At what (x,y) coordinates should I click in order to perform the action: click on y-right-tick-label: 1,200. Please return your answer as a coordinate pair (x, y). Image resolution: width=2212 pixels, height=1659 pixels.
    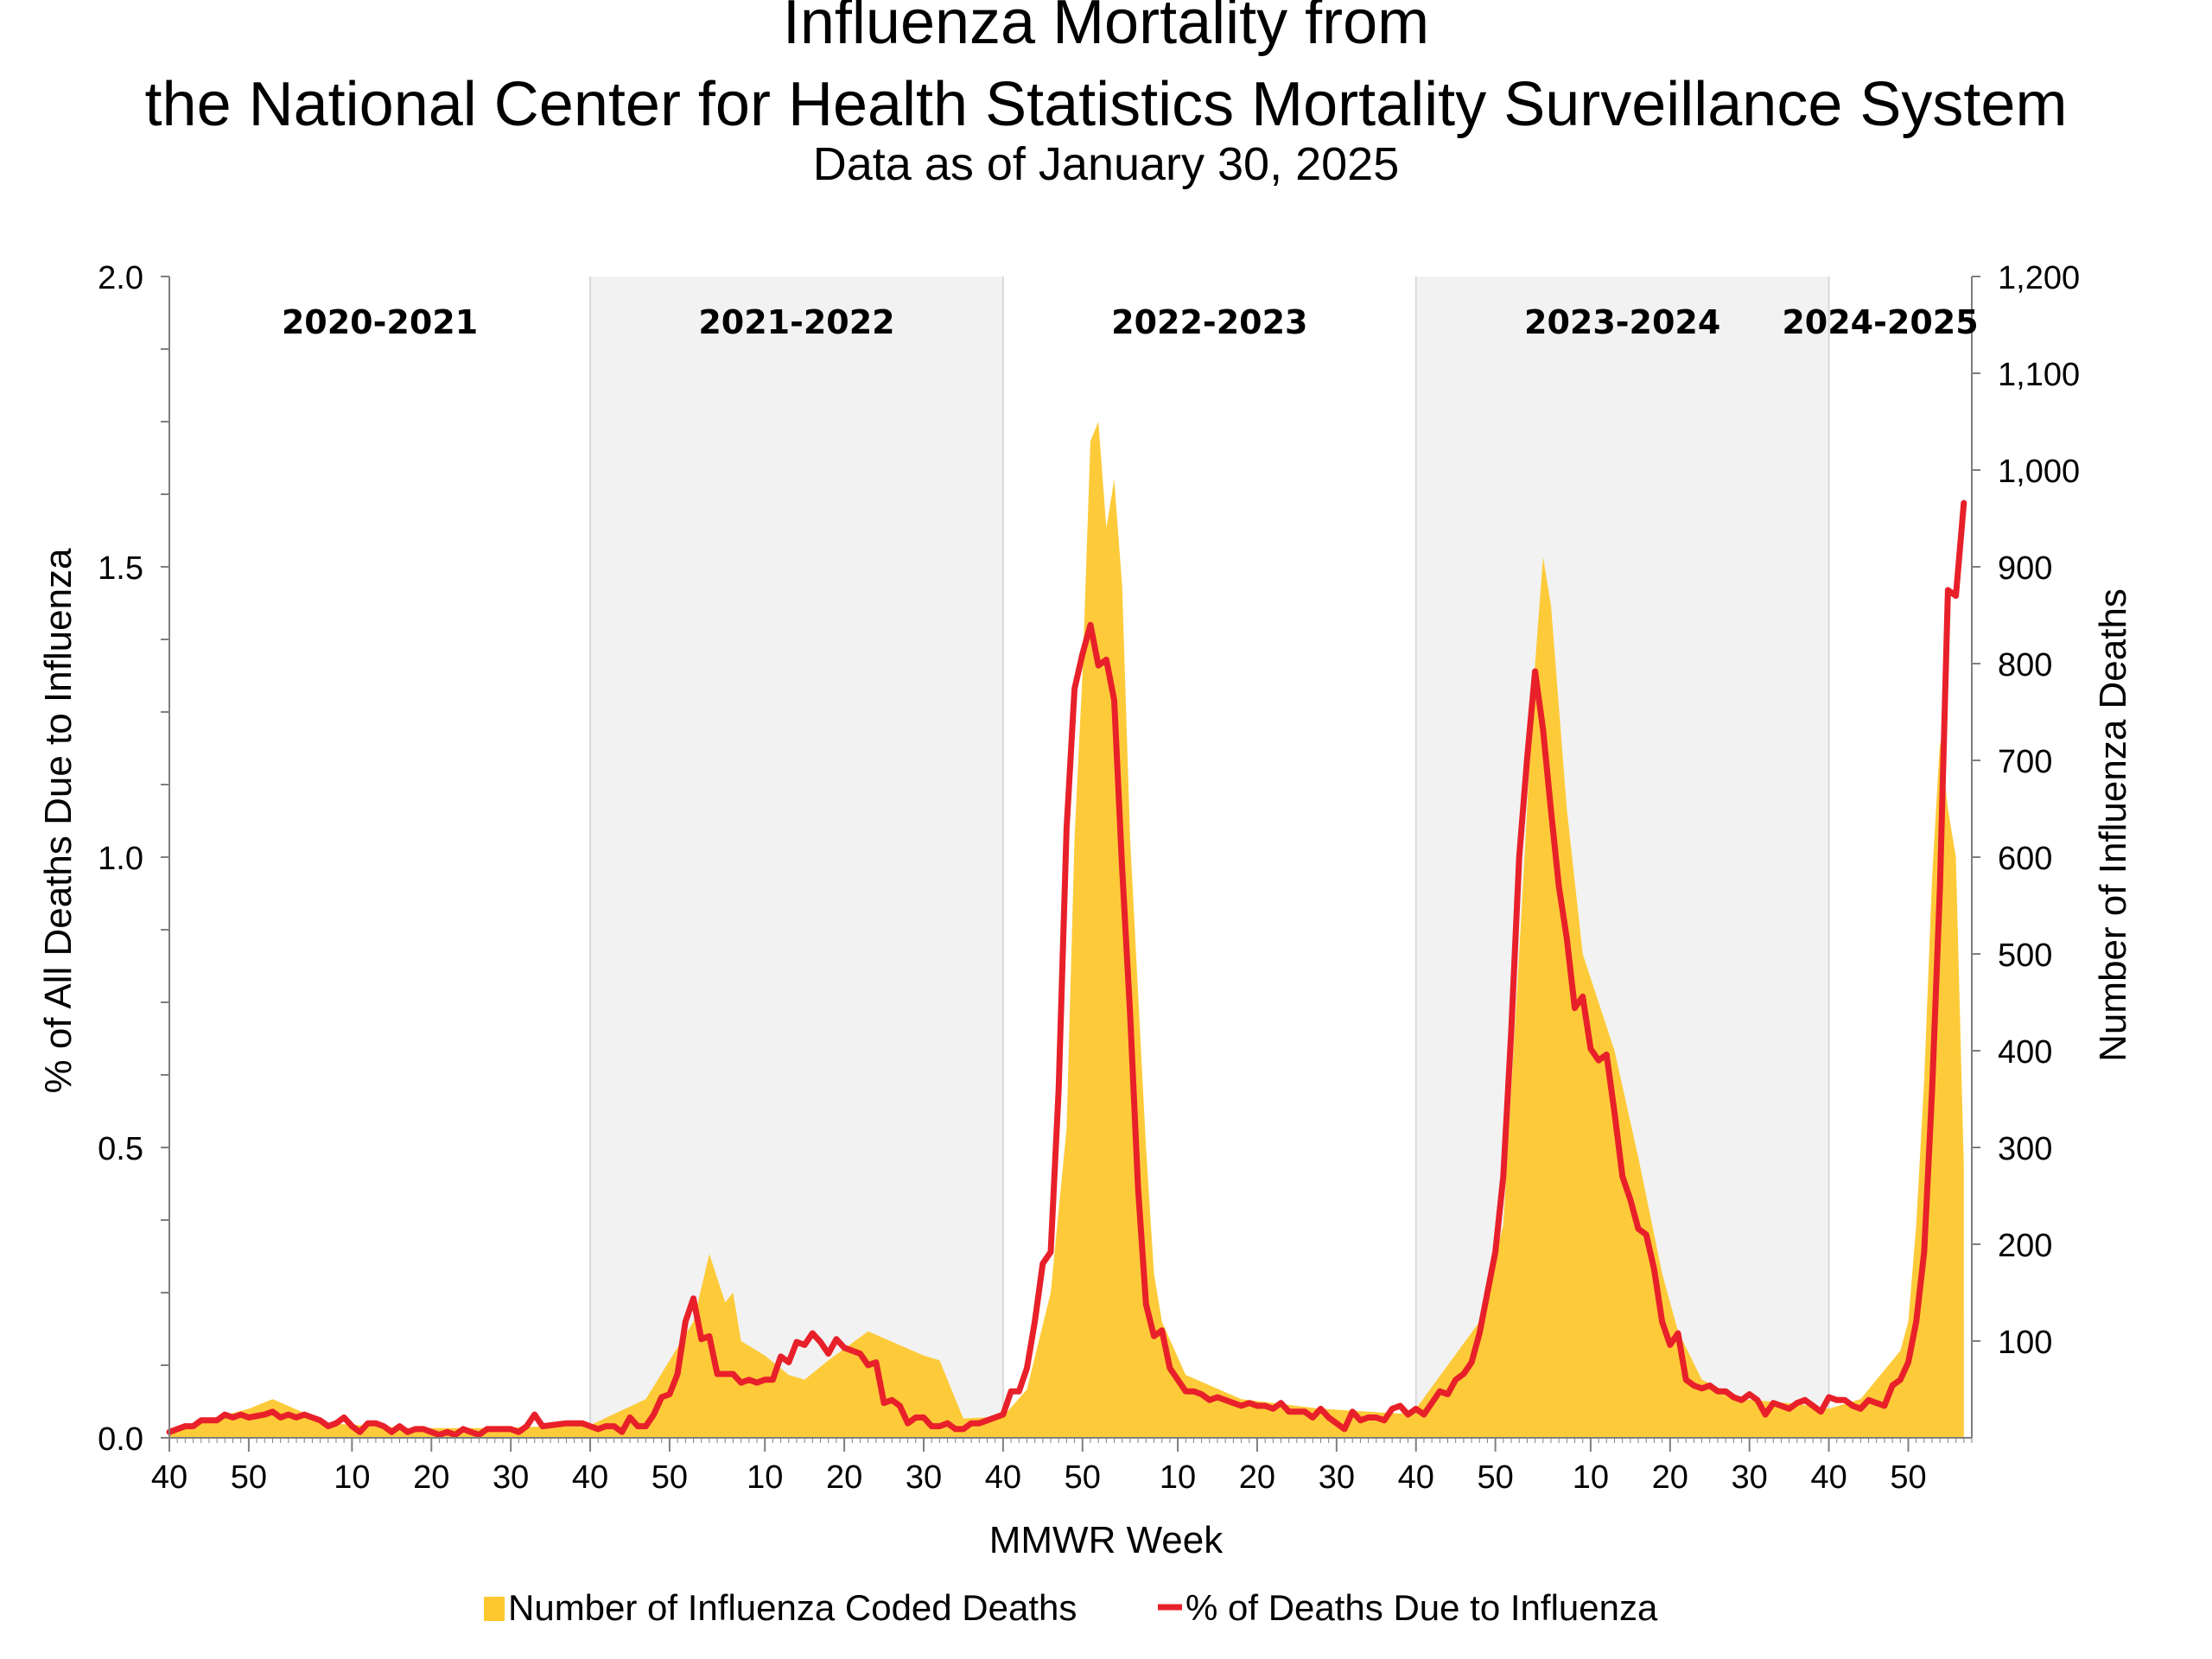
    Looking at the image, I should click on (2039, 278).